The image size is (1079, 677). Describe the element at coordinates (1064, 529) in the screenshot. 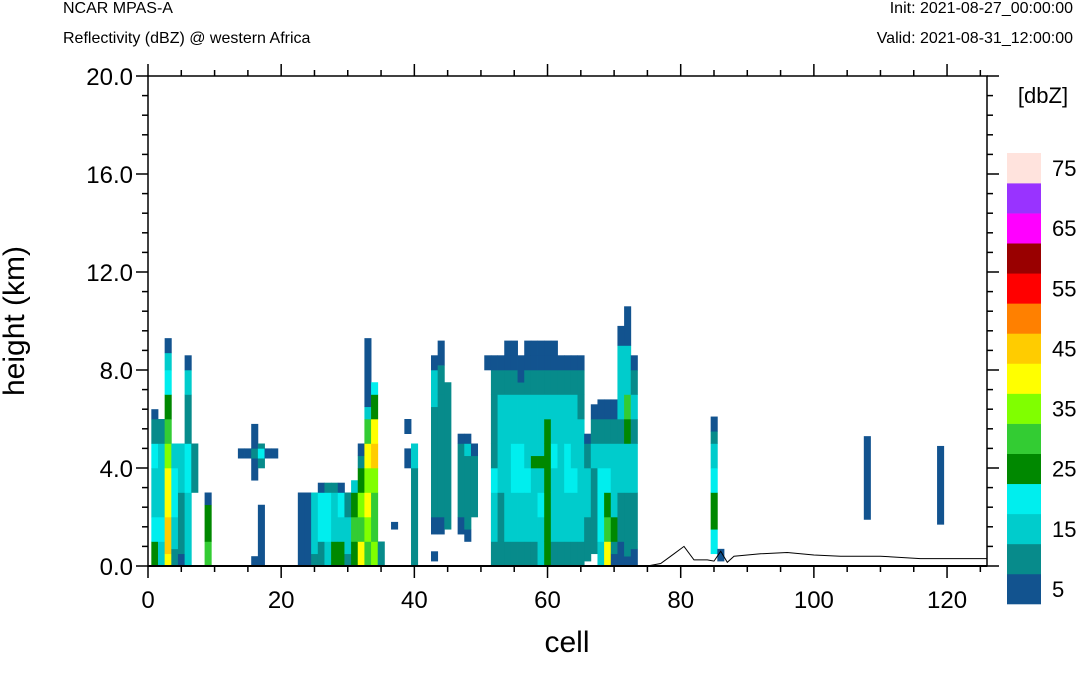

I see `colorbar-label: 15` at that location.